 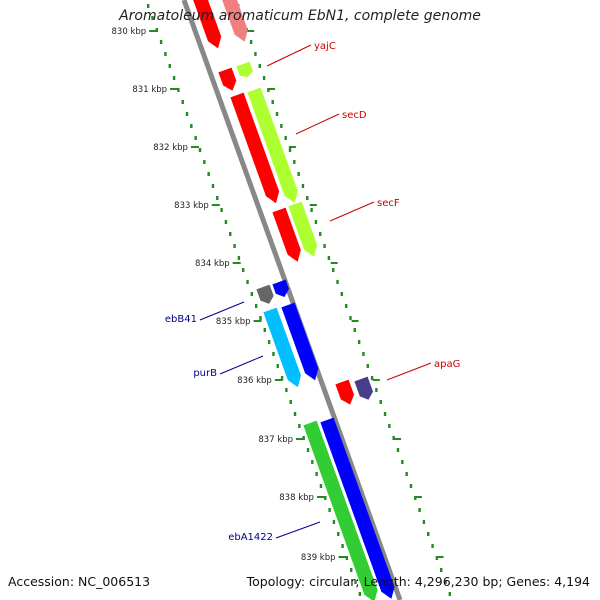 I want to click on leader-ebB41, so click(x=222, y=311).